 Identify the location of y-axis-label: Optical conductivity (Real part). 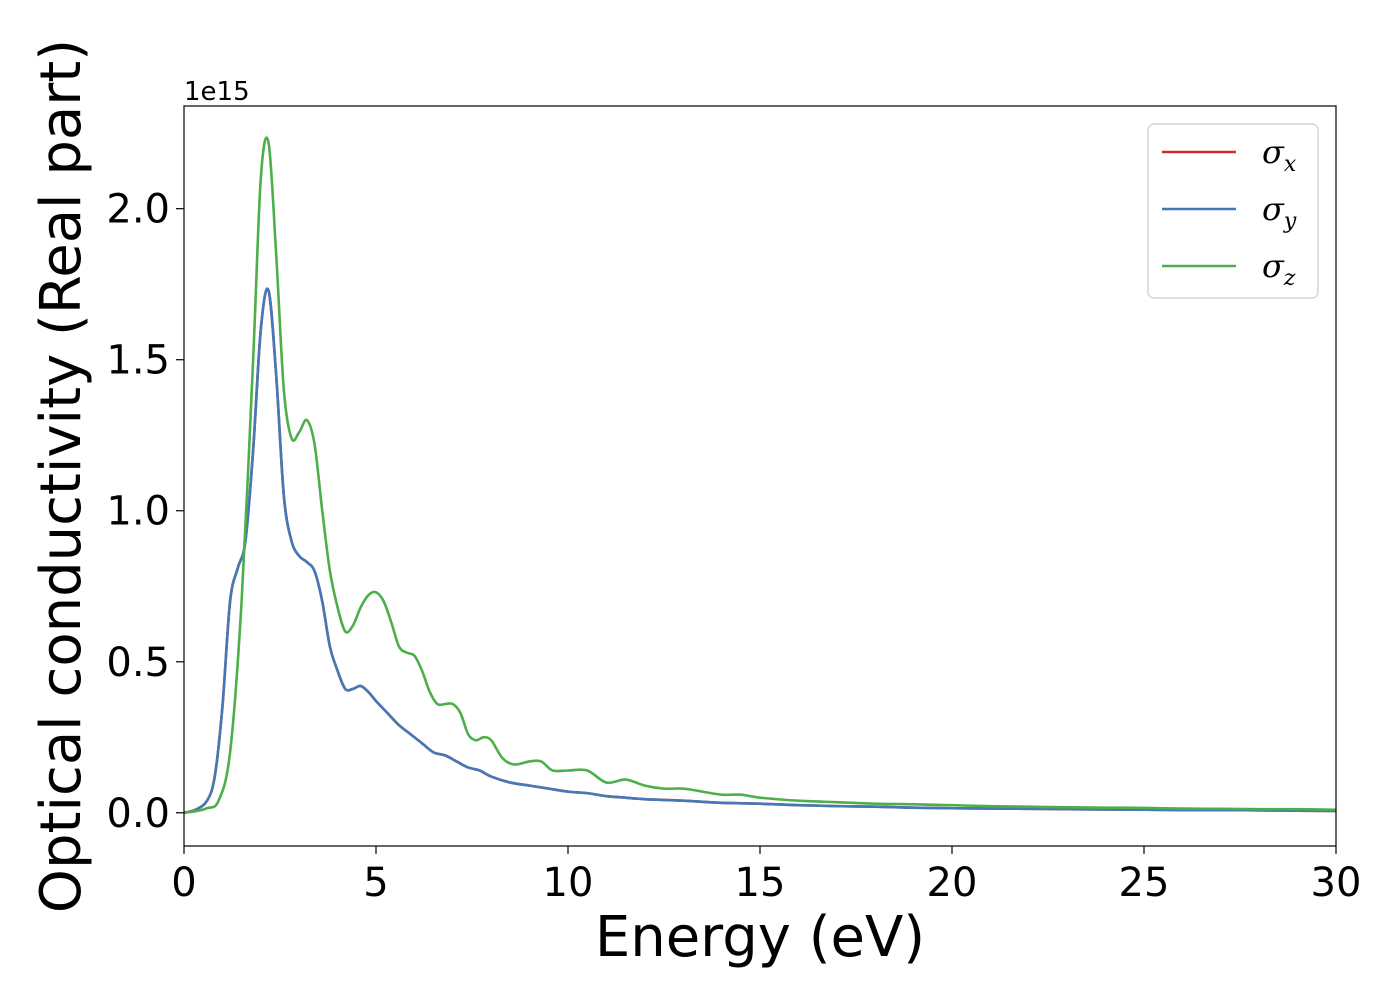
(61, 476).